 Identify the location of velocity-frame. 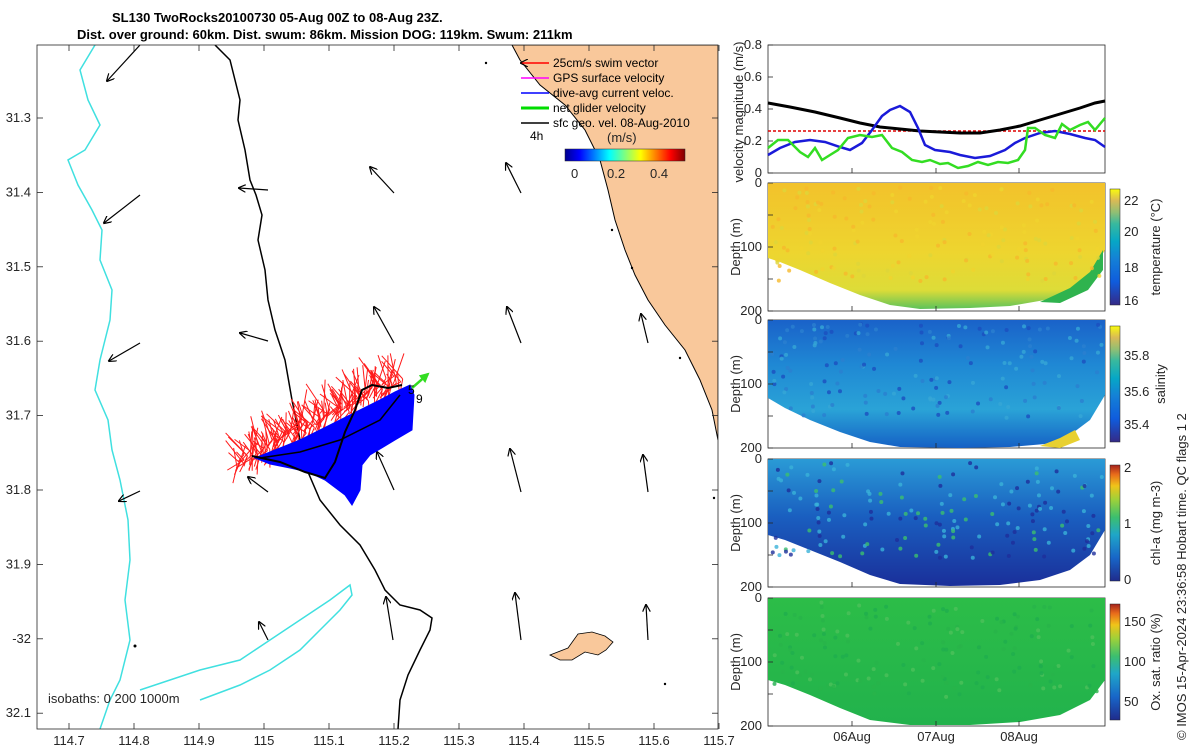
(936, 109).